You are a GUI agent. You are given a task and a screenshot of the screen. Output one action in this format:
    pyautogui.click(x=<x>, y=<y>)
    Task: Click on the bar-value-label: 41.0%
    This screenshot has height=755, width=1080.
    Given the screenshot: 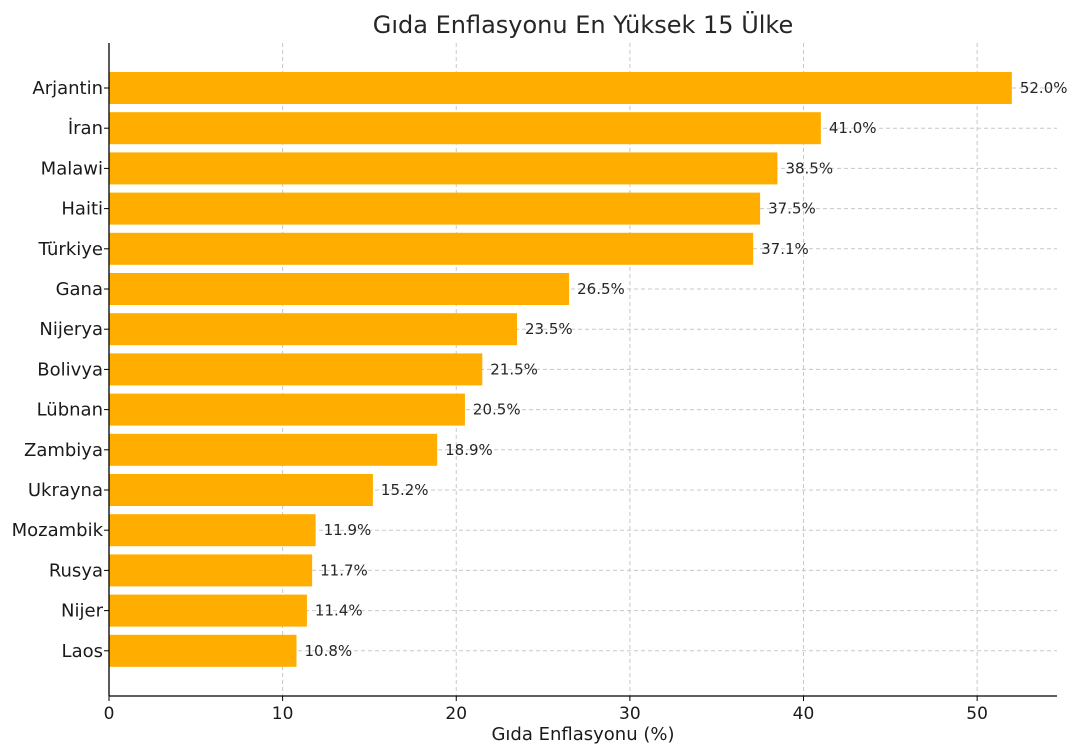 What is the action you would take?
    pyautogui.click(x=853, y=128)
    